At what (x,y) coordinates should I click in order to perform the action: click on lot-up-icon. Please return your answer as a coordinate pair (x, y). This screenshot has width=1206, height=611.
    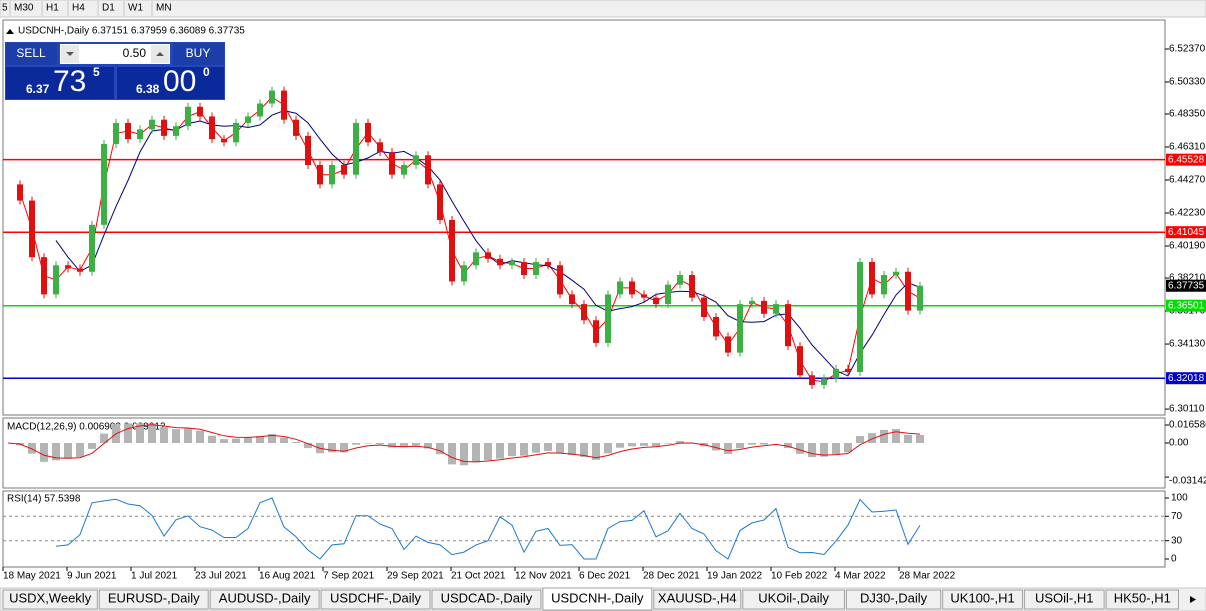
    Looking at the image, I should click on (160, 54).